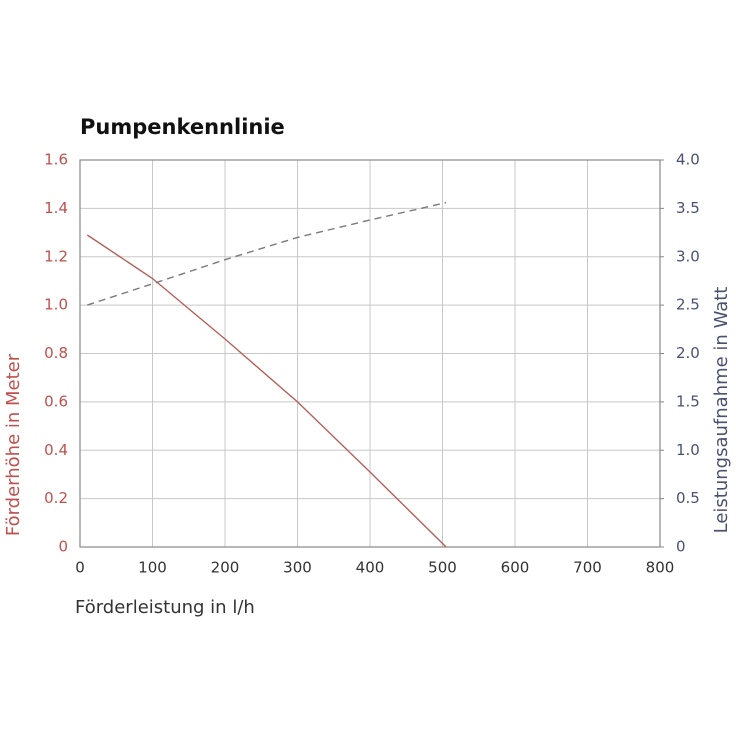 Image resolution: width=736 pixels, height=736 pixels. I want to click on y2-tick-label: 1.5, so click(688, 401).